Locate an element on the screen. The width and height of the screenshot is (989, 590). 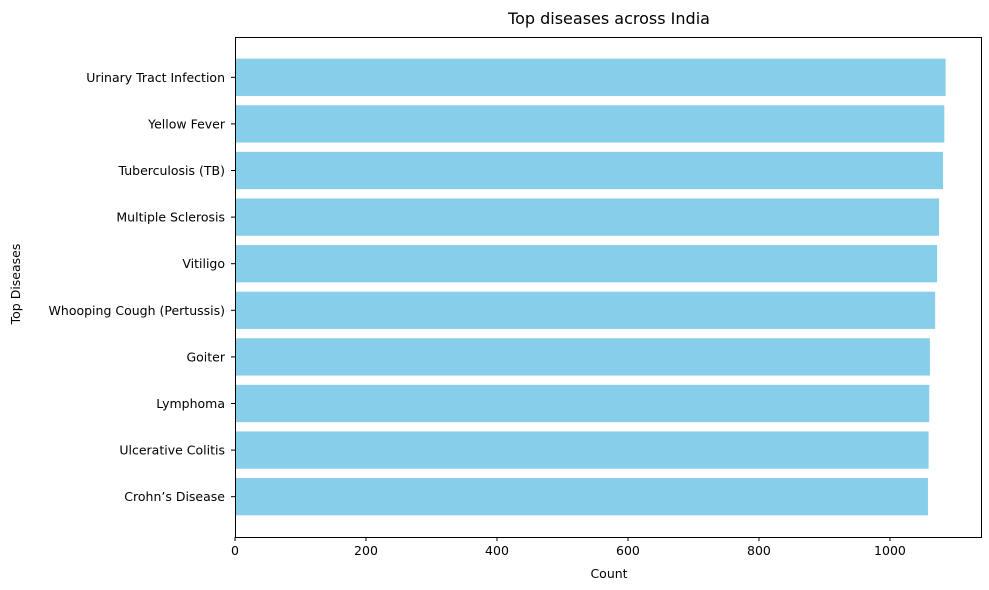
y-tick-label: Vitiligo is located at coordinates (203, 263).